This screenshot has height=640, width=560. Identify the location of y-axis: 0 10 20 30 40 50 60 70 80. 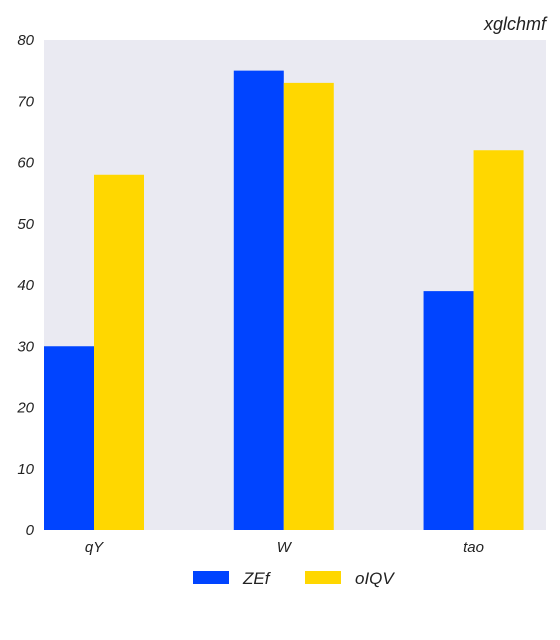
(25, 285).